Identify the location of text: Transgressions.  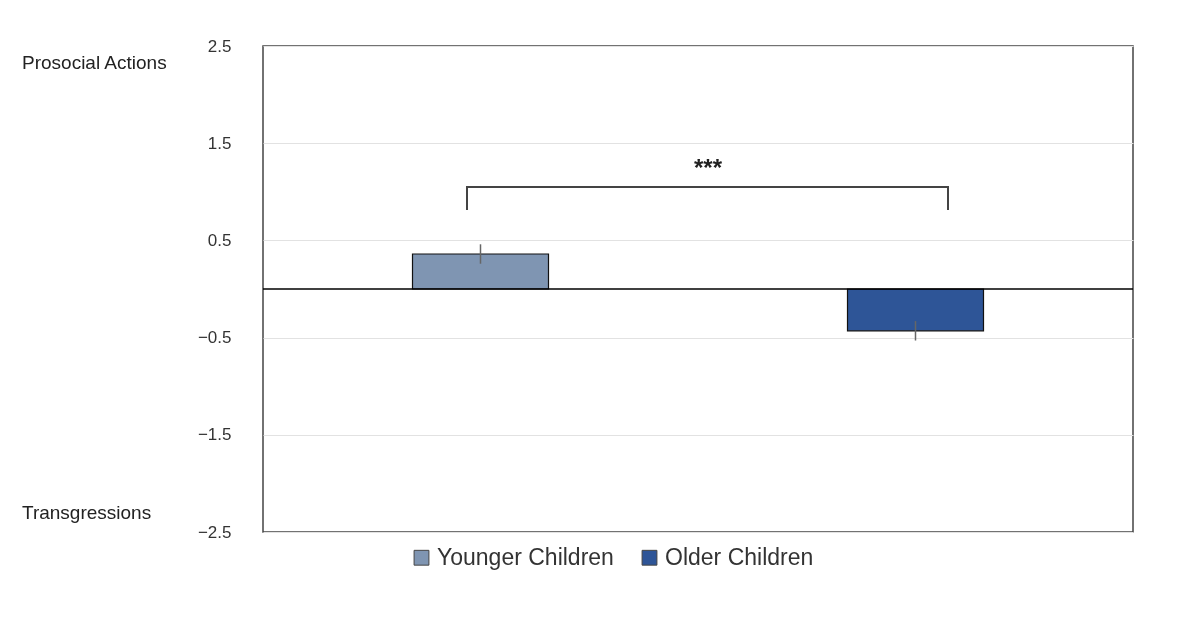
(87, 513).